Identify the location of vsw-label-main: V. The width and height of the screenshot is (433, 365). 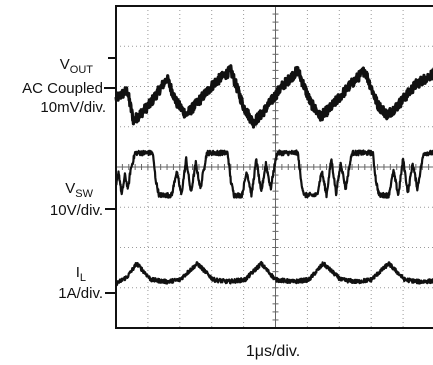
(70, 188).